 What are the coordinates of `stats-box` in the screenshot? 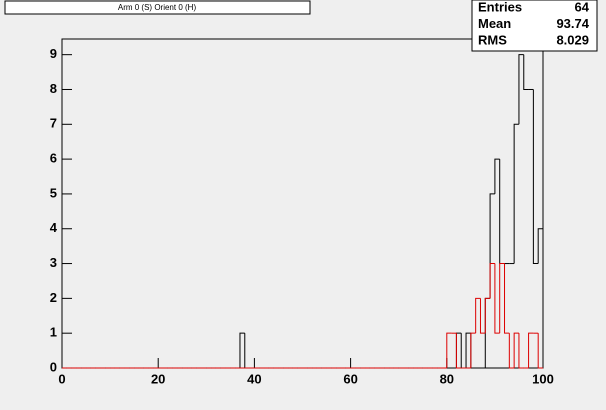 It's located at (534, 26).